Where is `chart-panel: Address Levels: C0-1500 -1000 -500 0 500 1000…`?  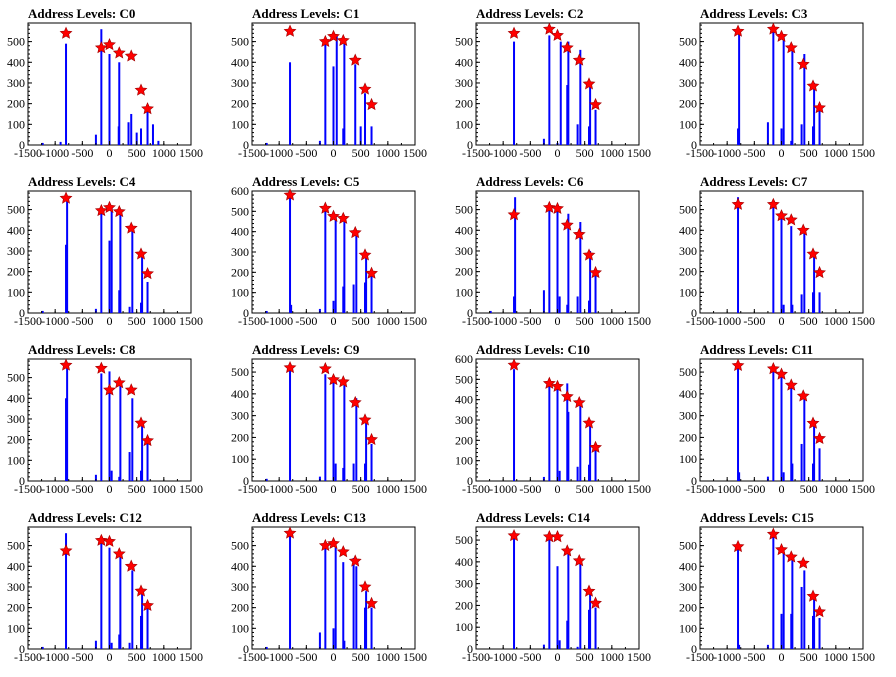
chart-panel: Address Levels: C0-1500 -1000 -500 0 500 1000… is located at coordinates (105, 83).